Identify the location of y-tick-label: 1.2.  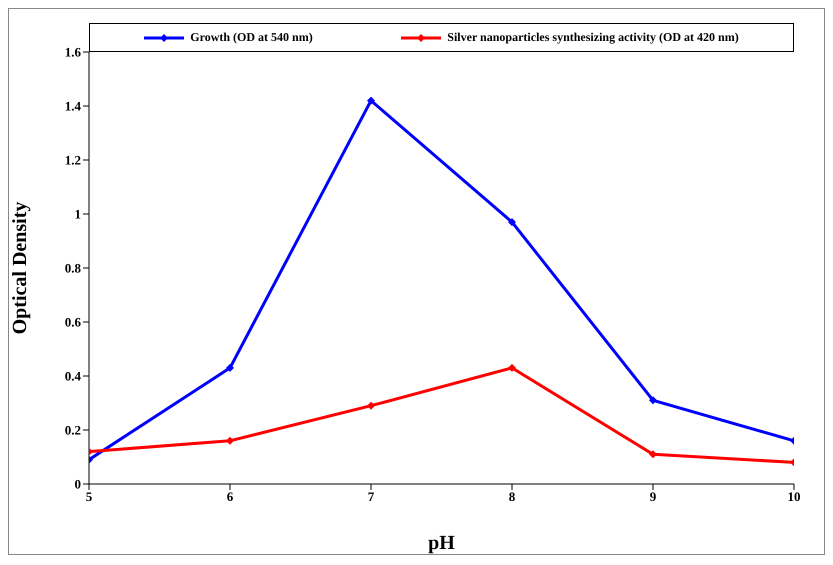
(72, 160).